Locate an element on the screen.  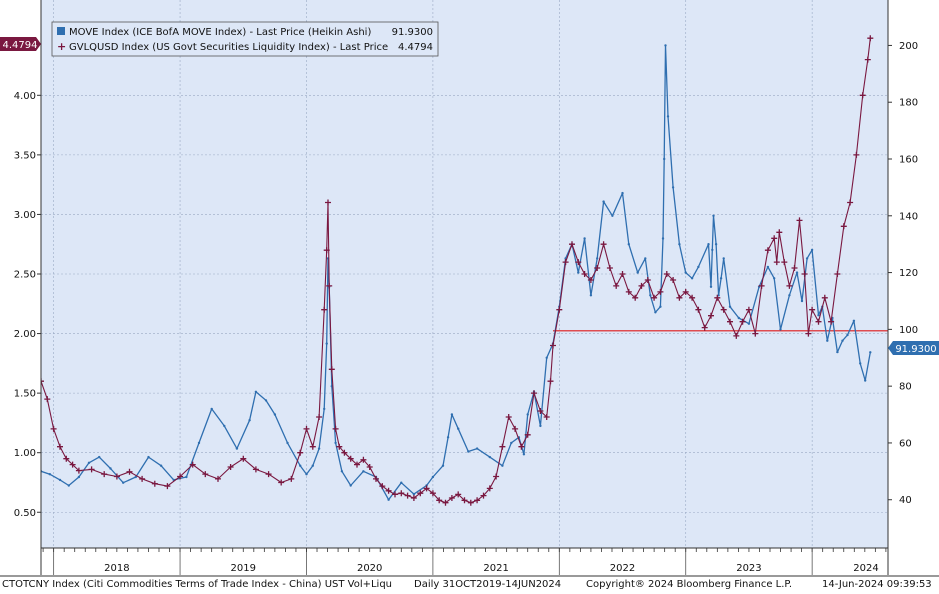
x-tick-label: 2021 is located at coordinates (495, 568).